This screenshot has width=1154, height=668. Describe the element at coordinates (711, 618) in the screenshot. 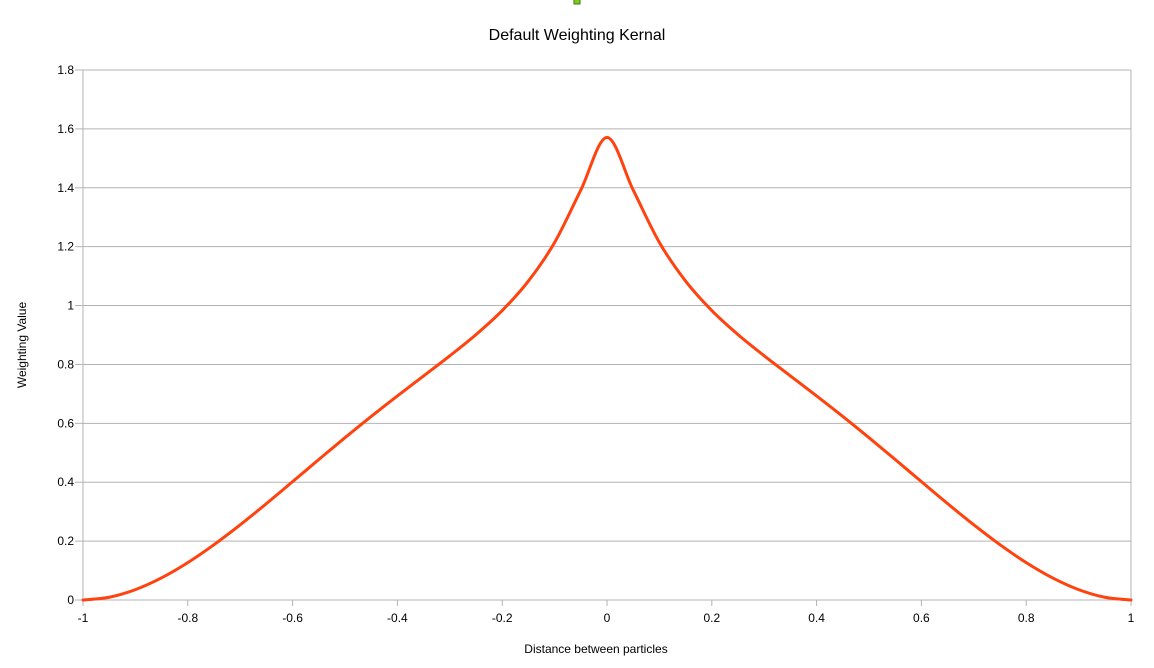

I see `x-tick-label: 0.2` at that location.